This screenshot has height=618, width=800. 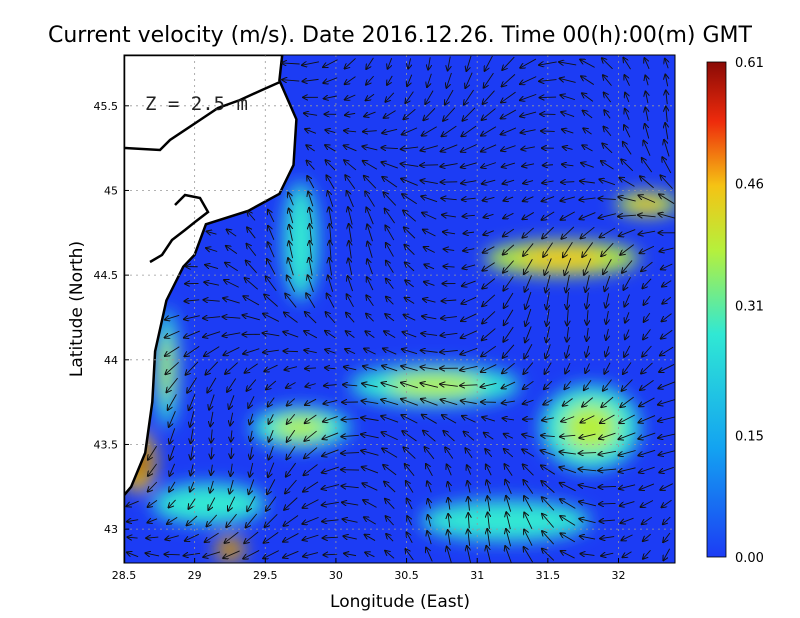 I want to click on xtick-label-2: 29.5, so click(x=265, y=575).